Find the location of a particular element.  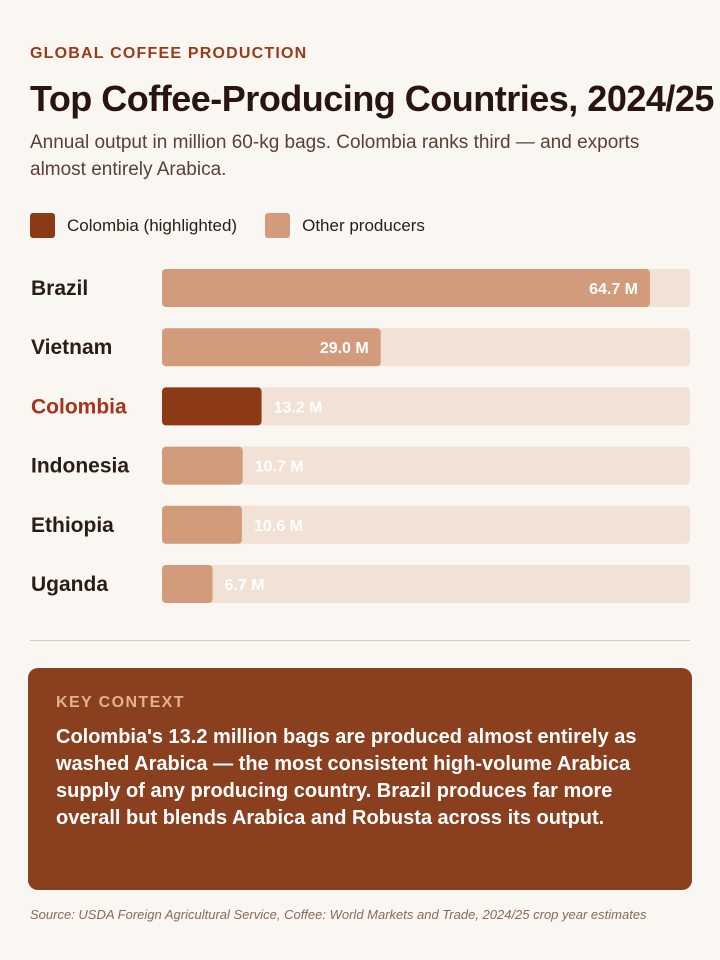

bar-track-ethiopia is located at coordinates (426, 524).